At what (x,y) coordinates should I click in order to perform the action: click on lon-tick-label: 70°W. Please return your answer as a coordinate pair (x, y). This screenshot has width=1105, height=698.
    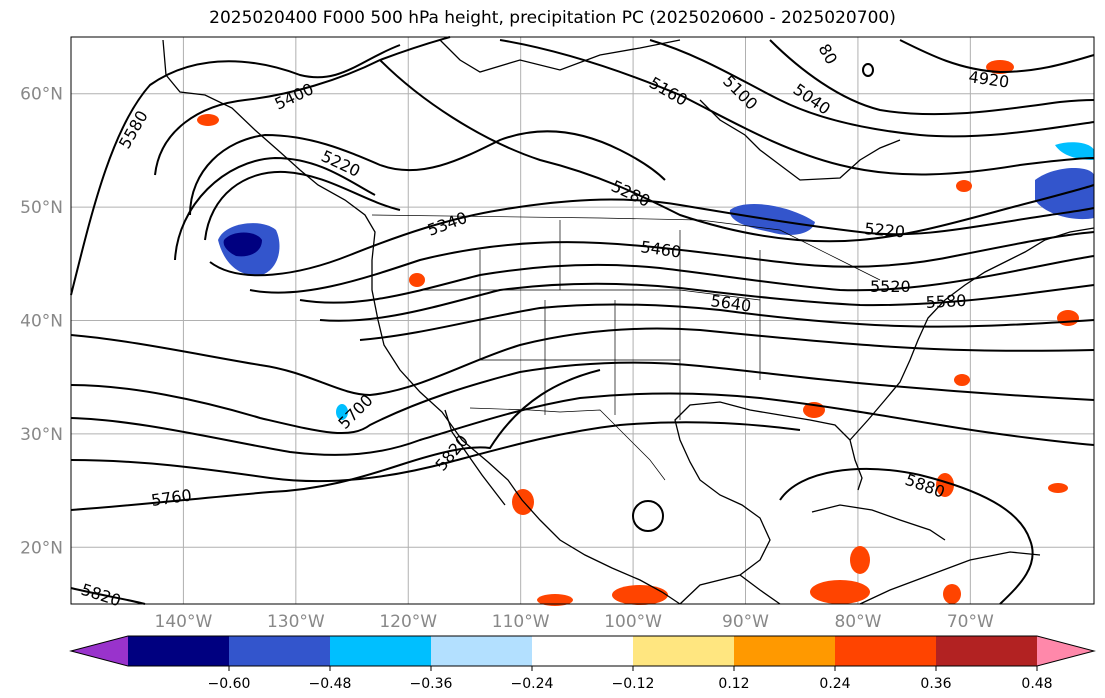
    Looking at the image, I should click on (970, 622).